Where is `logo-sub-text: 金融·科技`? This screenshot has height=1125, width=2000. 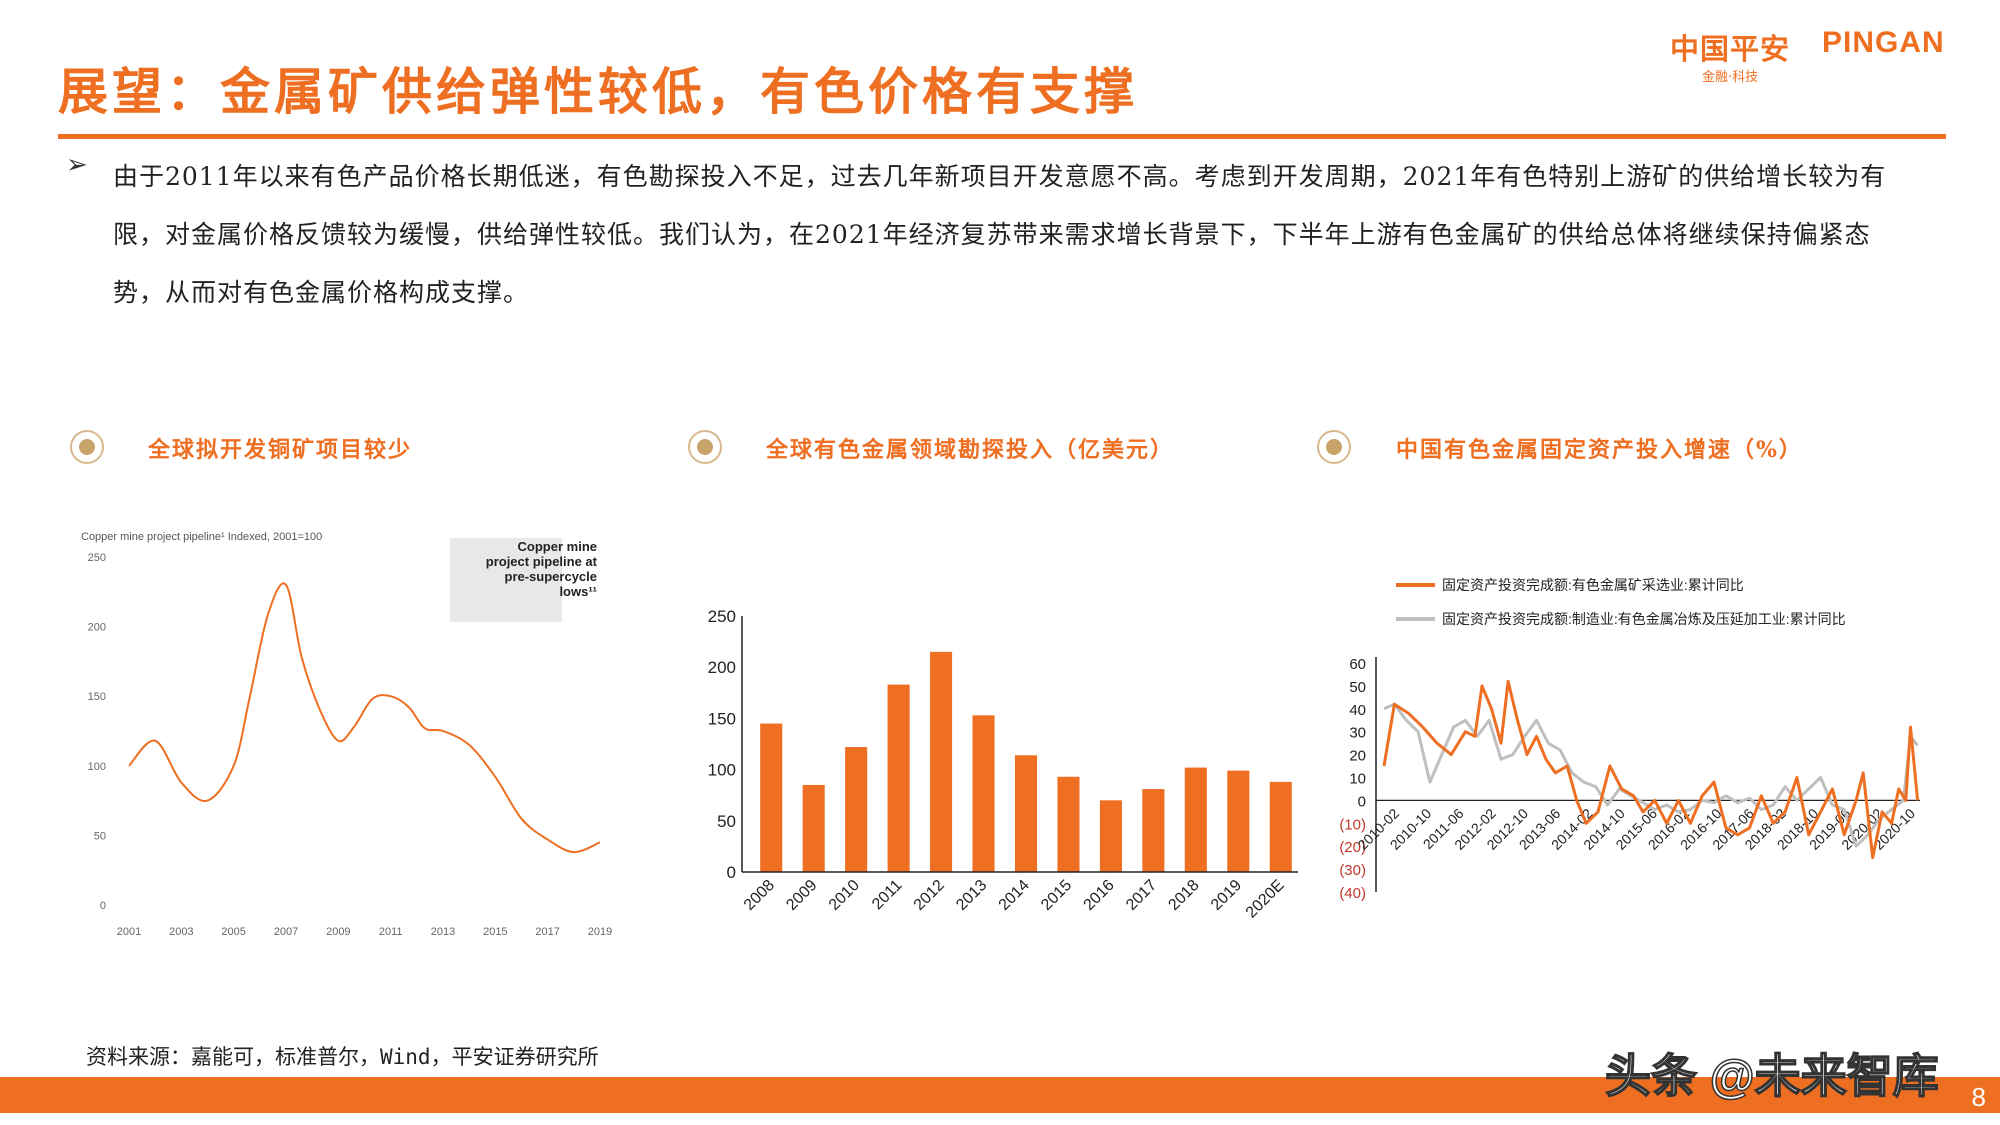 logo-sub-text: 金融·科技 is located at coordinates (1730, 77).